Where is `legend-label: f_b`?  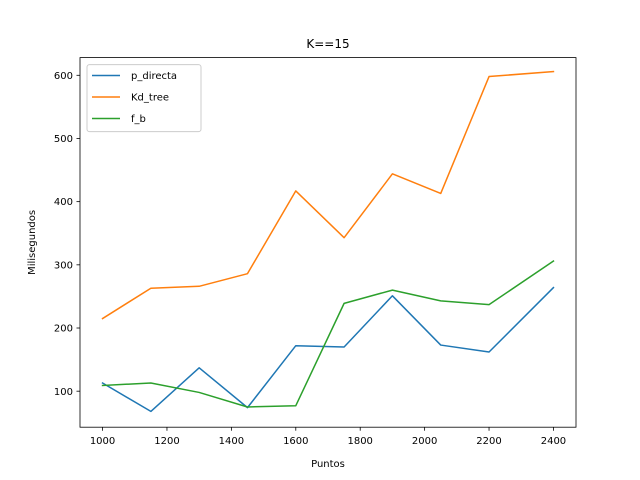
legend-label: f_b is located at coordinates (138, 119).